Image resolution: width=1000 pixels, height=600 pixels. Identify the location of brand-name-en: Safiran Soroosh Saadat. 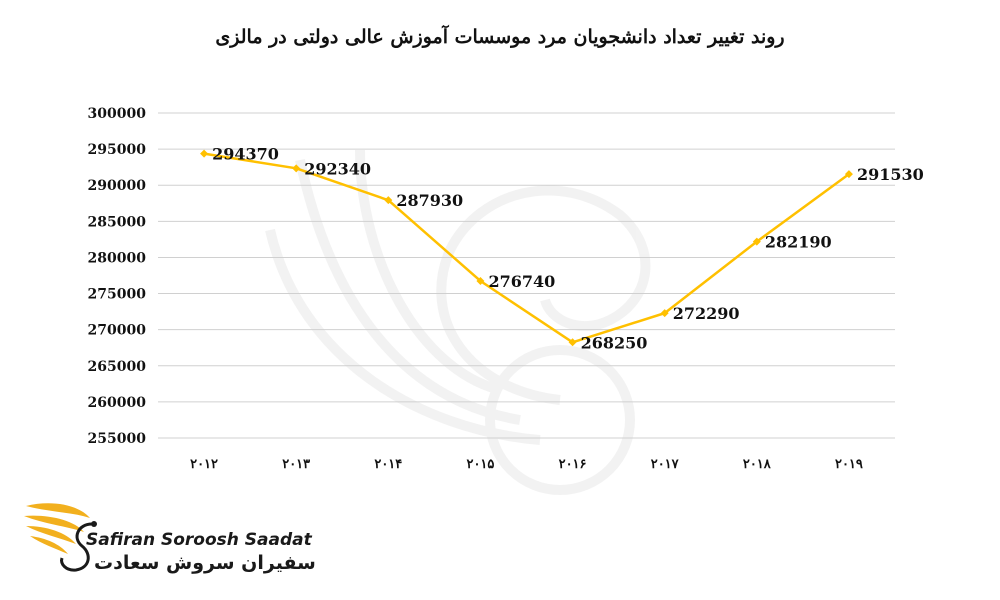
(199, 540).